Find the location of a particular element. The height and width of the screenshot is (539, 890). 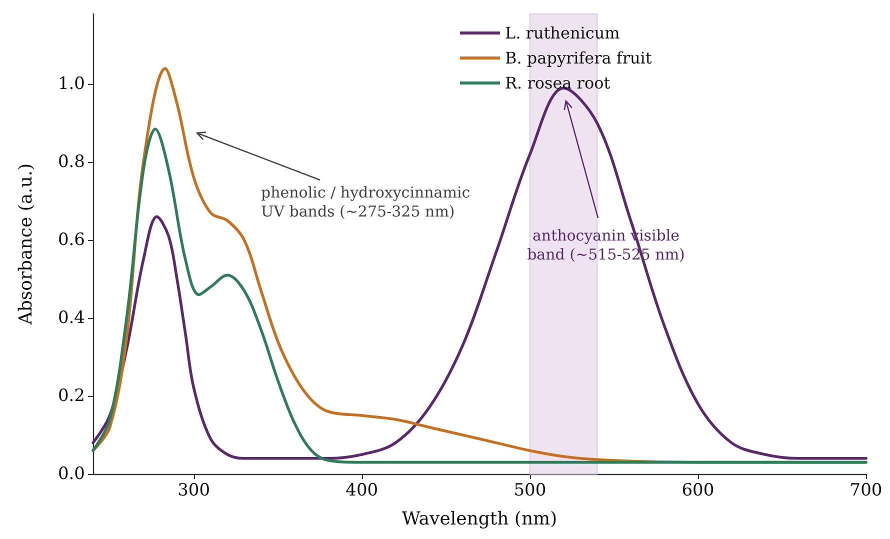

y-tick-label: 0.2 is located at coordinates (71, 396).